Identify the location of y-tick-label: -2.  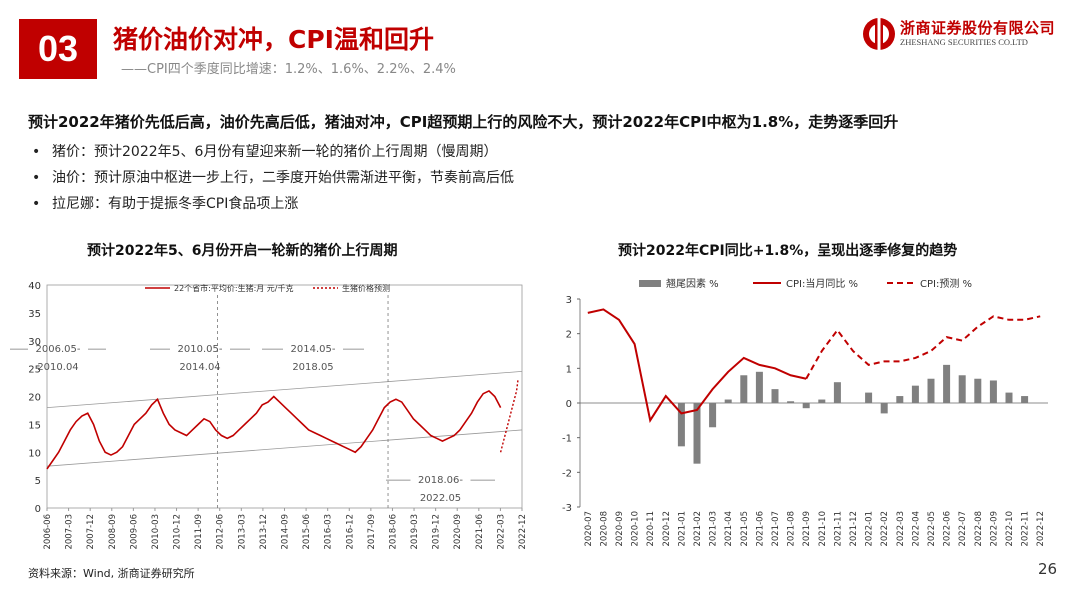
(567, 473).